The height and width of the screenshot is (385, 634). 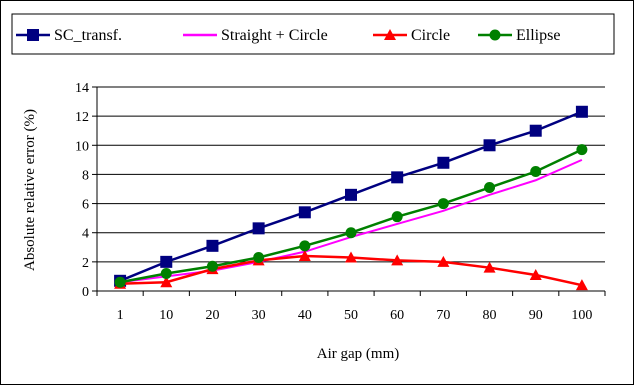 I want to click on legend-label-circle: Circle, so click(x=430, y=35).